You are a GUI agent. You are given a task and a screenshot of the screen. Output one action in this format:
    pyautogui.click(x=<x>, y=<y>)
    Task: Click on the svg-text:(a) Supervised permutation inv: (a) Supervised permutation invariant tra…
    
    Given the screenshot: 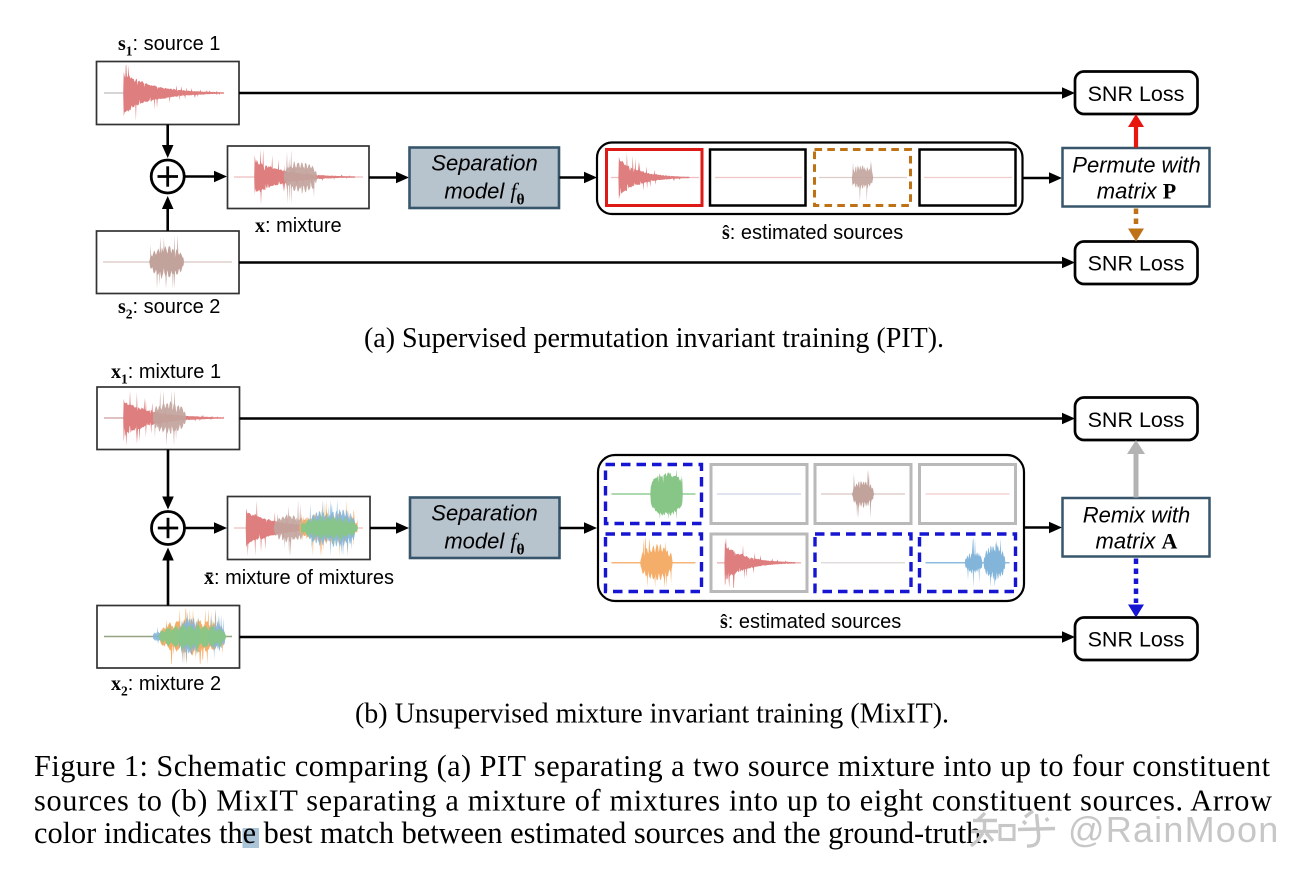 What is the action you would take?
    pyautogui.click(x=654, y=338)
    